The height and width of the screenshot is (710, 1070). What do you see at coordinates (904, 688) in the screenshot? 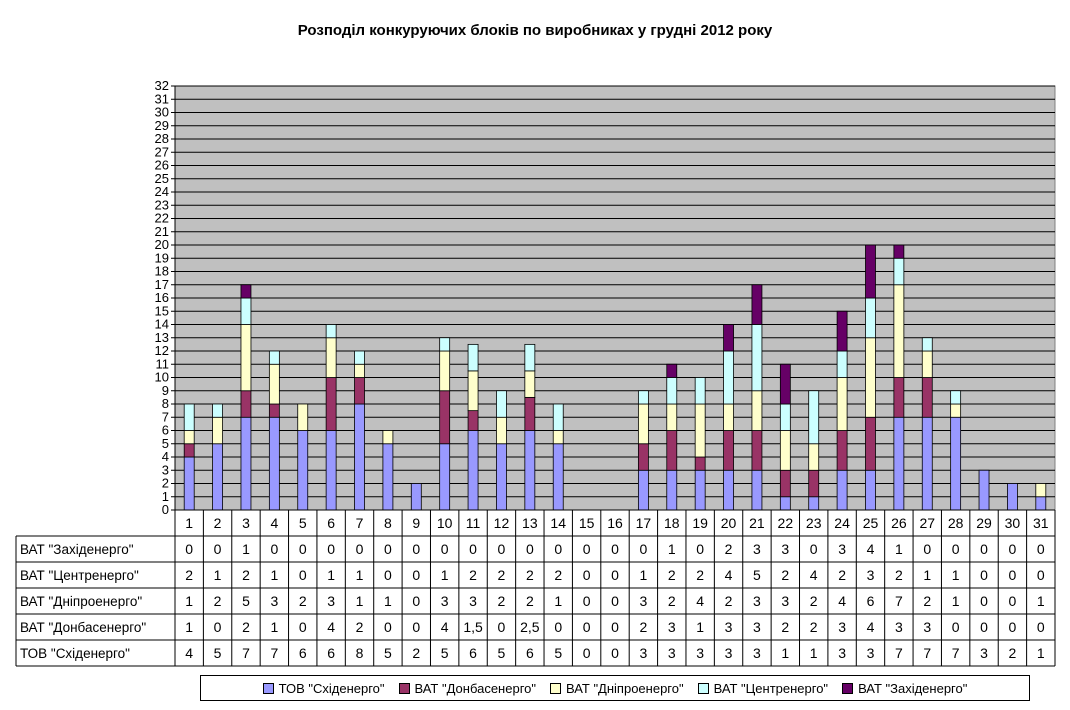
I see `legend-item: ВАТ "Західенерго"` at bounding box center [904, 688].